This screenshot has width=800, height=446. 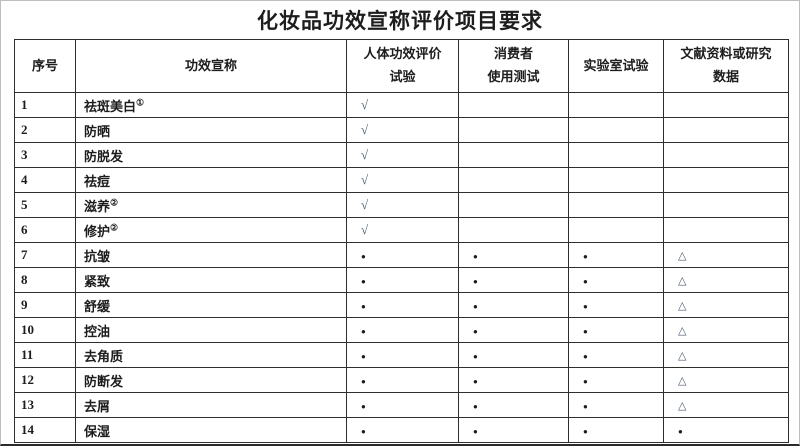 What do you see at coordinates (45, 430) in the screenshot?
I see `serial-cell: 14` at bounding box center [45, 430].